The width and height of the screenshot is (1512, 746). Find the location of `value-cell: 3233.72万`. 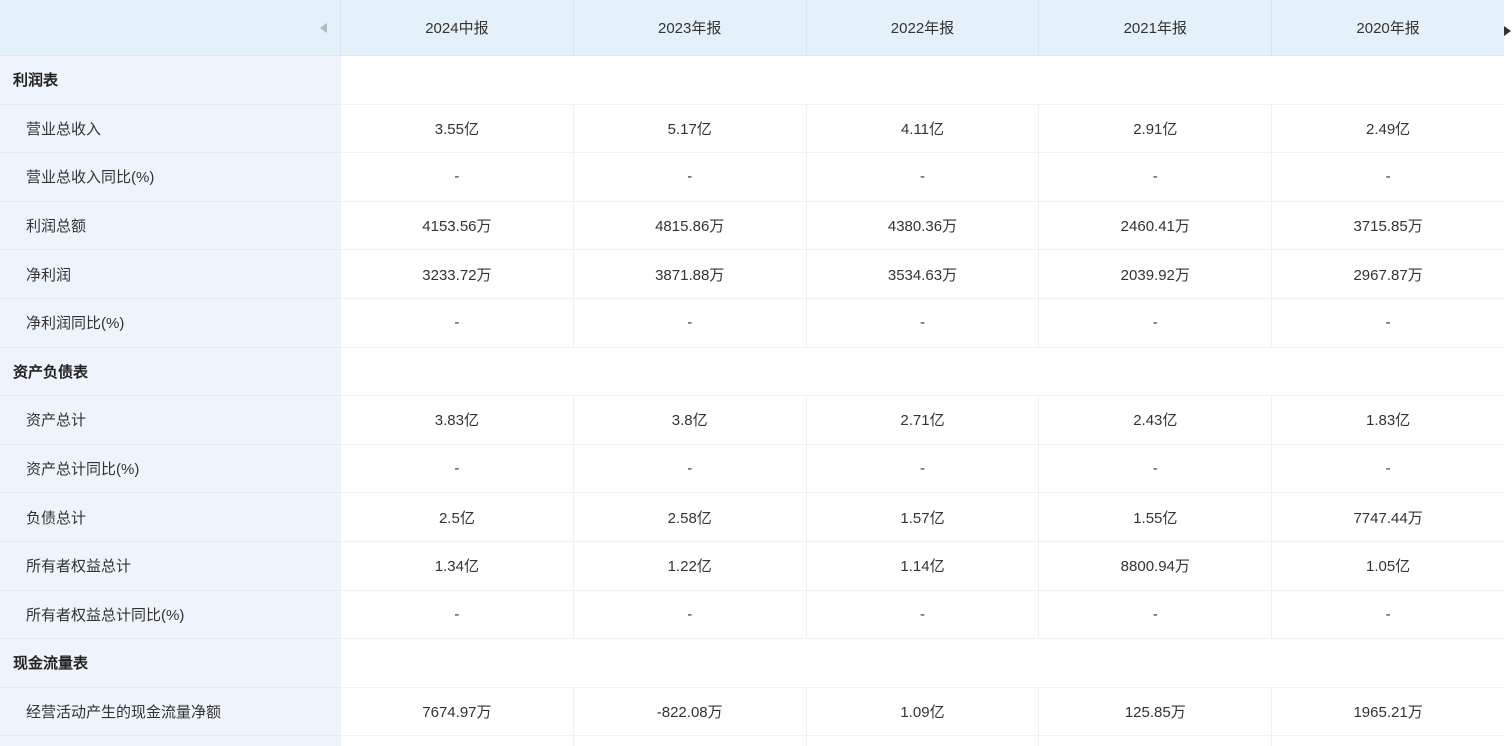

value-cell: 3233.72万 is located at coordinates (456, 274).